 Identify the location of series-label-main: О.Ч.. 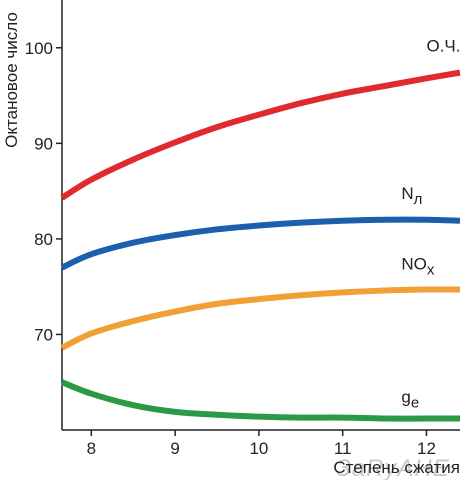
(443, 46).